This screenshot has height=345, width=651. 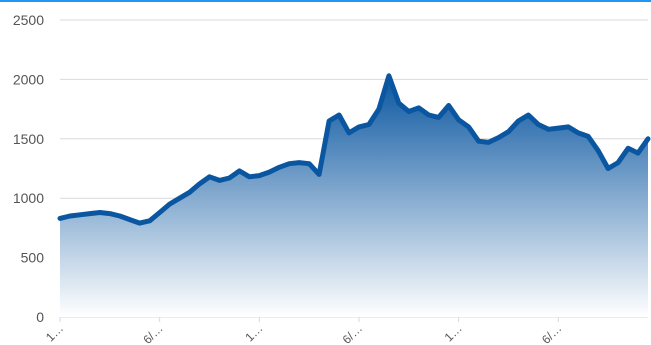 What do you see at coordinates (33, 258) in the screenshot?
I see `y-tick-label: 500` at bounding box center [33, 258].